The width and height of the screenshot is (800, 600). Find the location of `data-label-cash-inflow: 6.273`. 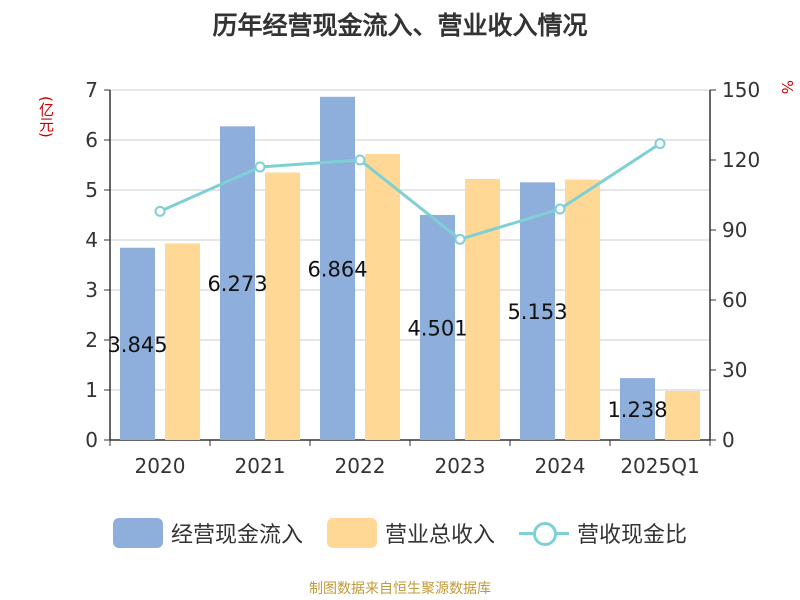

data-label-cash-inflow: 6.273 is located at coordinates (237, 284).